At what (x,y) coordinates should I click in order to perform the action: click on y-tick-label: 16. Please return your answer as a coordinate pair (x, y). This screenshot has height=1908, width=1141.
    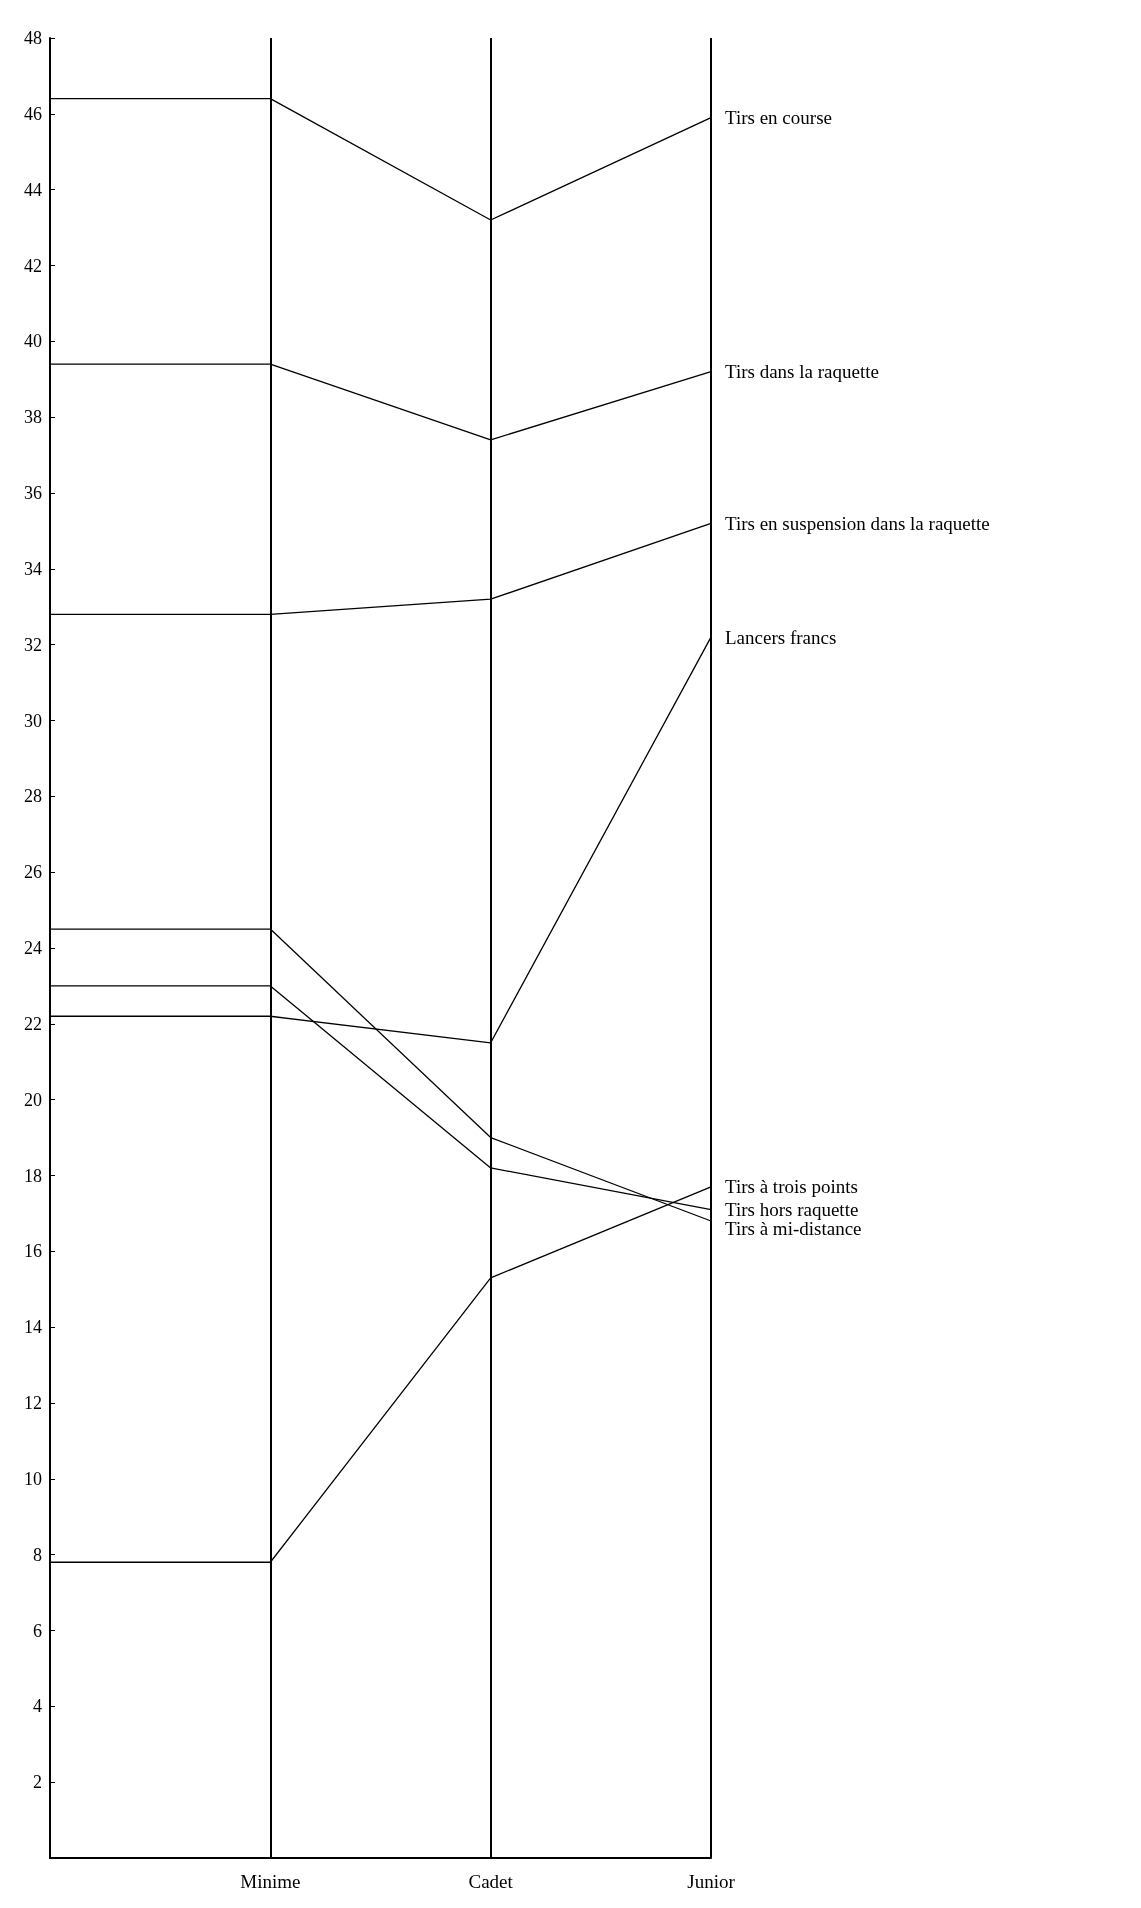
    Looking at the image, I should click on (33, 1251).